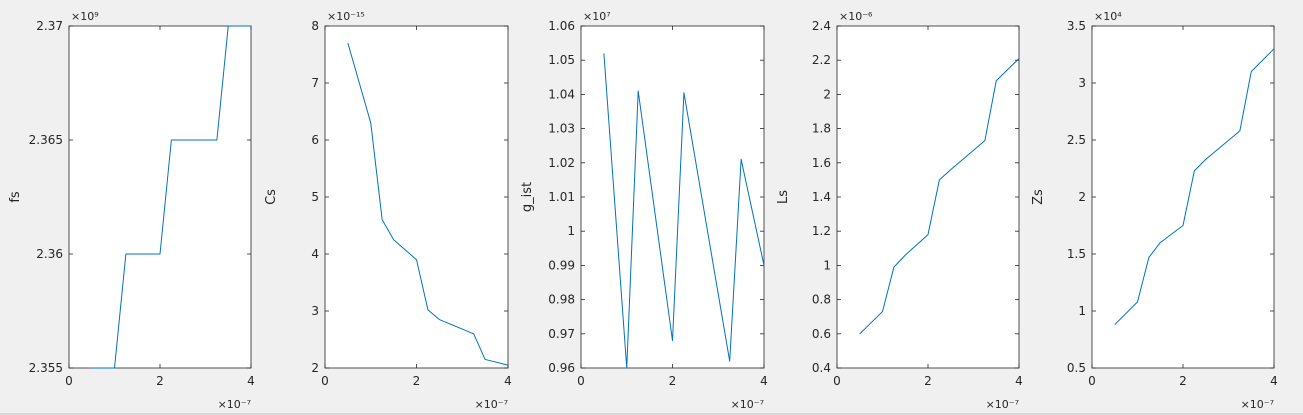 The image size is (1303, 415). I want to click on y-tick-label: 1.01, so click(561, 197).